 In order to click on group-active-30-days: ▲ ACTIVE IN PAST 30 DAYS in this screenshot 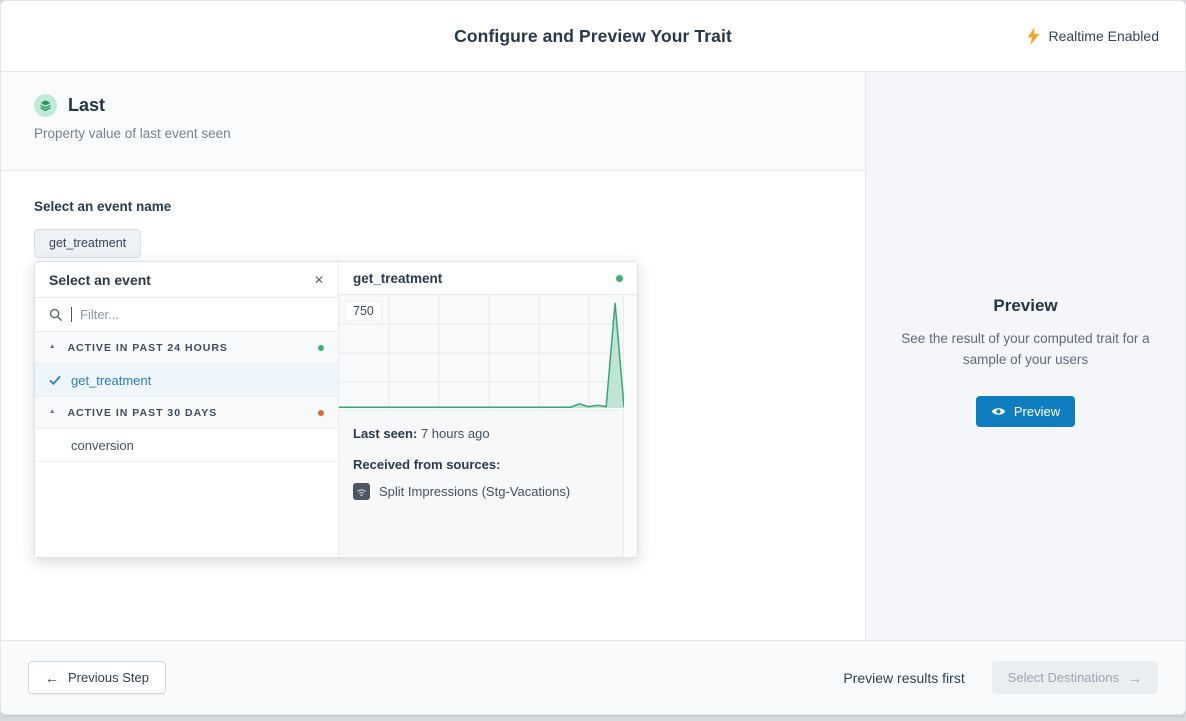, I will do `click(186, 413)`.